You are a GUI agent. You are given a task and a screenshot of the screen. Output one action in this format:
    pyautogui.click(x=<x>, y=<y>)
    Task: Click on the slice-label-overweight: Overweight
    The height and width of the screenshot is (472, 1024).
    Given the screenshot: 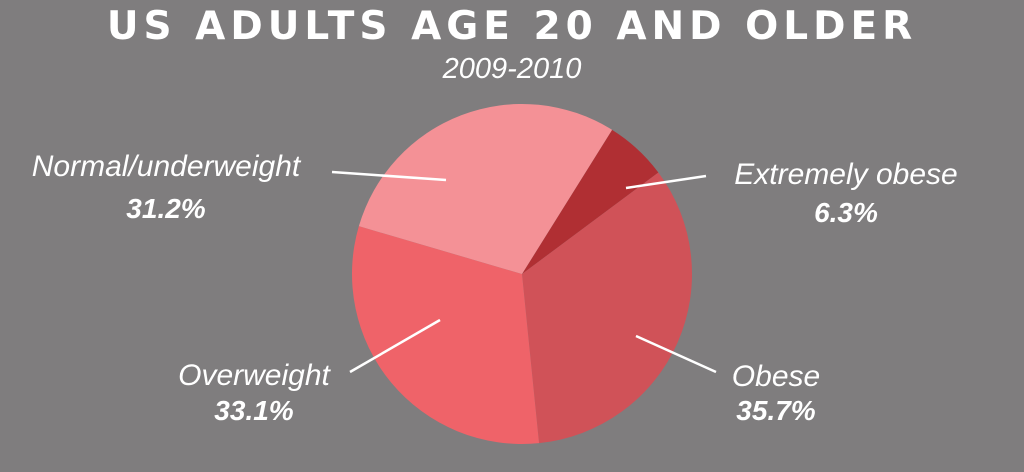 What is the action you would take?
    pyautogui.click(x=254, y=375)
    